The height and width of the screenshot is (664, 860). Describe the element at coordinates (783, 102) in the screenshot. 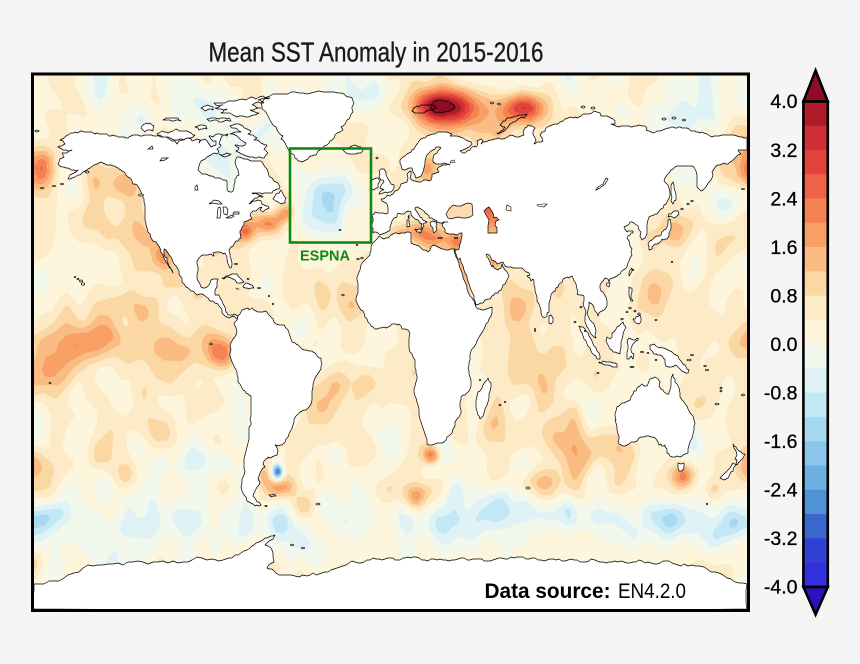

I see `svg-text: 4.0` at that location.